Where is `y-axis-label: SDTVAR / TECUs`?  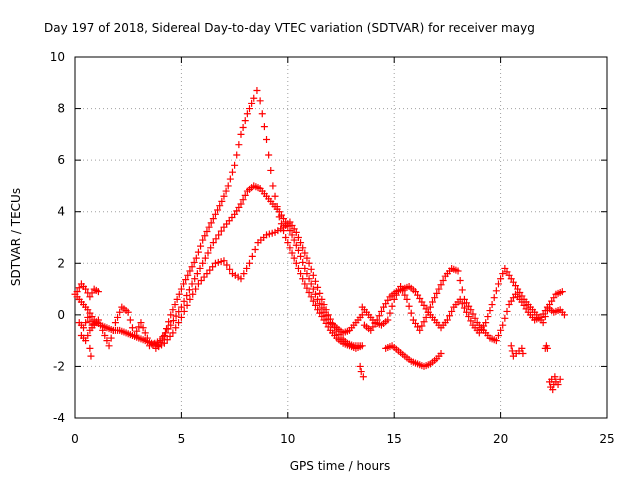
y-axis-label: SDTVAR / TECUs is located at coordinates (16, 237).